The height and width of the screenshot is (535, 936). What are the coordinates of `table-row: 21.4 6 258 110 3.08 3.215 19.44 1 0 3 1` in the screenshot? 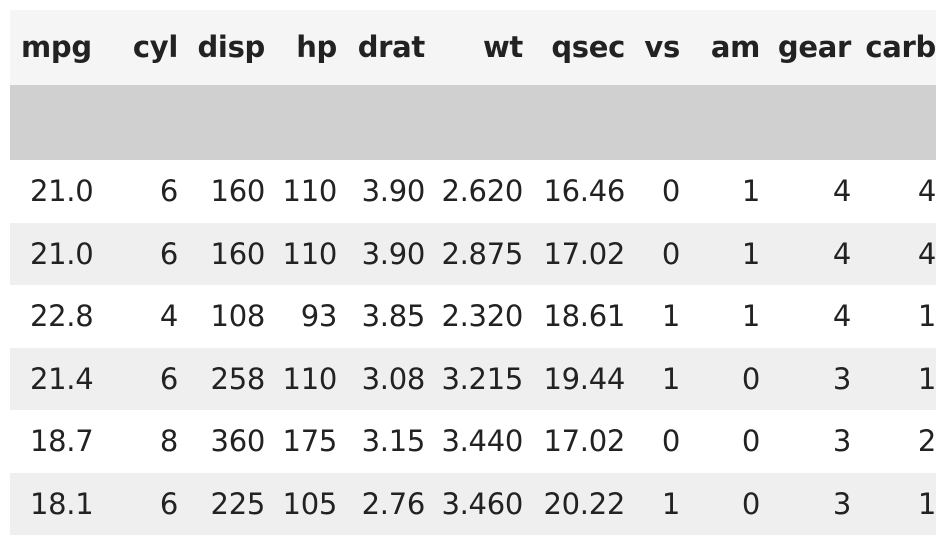 It's located at (473, 379).